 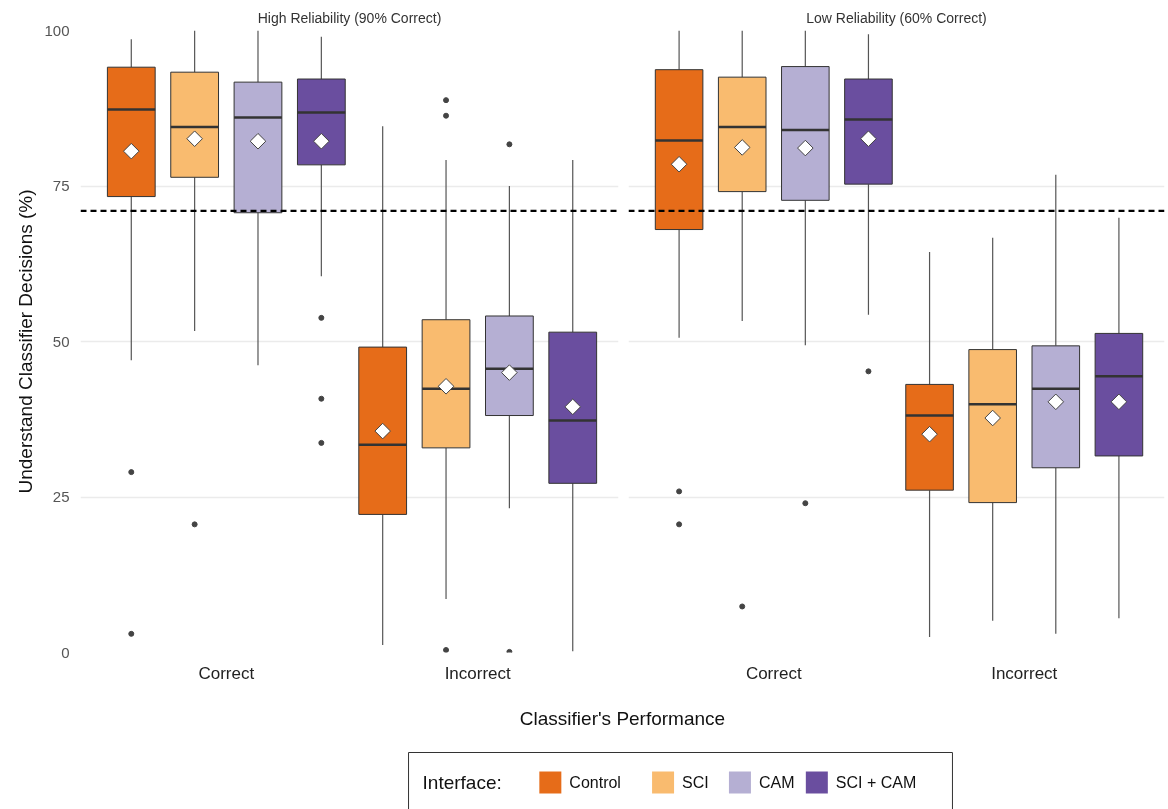 I want to click on legend-label: SCI, so click(x=695, y=782).